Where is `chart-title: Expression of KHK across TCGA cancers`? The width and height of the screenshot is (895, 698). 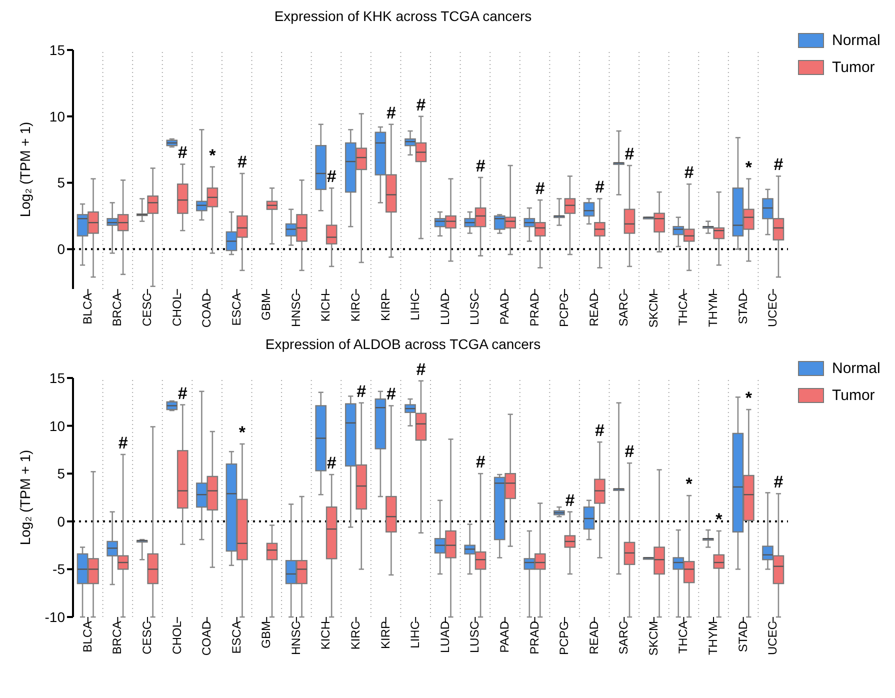
chart-title: Expression of KHK across TCGA cancers is located at coordinates (403, 16).